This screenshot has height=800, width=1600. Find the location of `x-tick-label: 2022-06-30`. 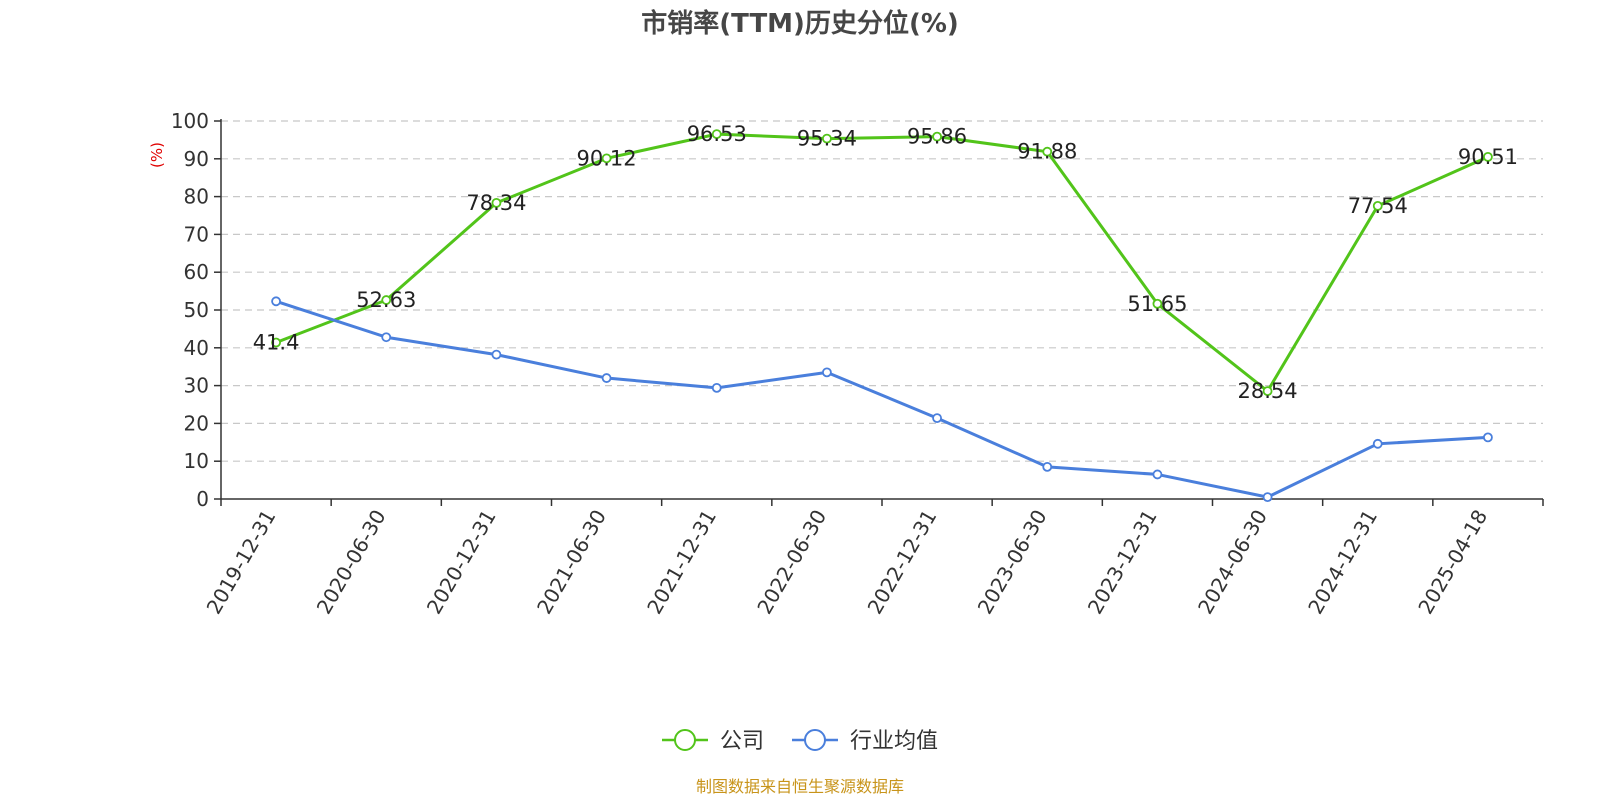

x-tick-label: 2022-06-30 is located at coordinates (791, 562).